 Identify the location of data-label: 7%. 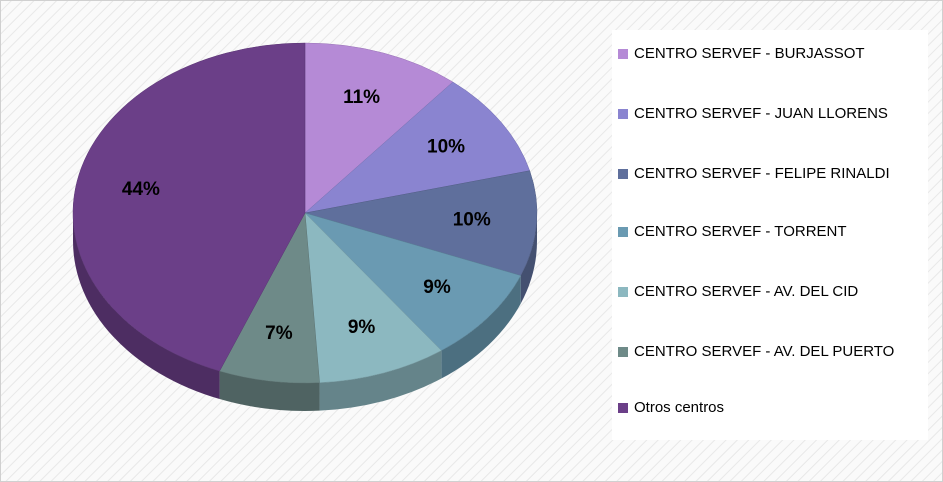
(279, 333).